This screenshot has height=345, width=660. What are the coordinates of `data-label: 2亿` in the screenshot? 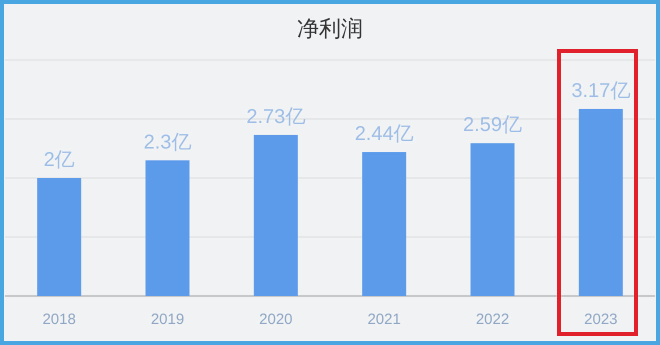 It's located at (59, 160).